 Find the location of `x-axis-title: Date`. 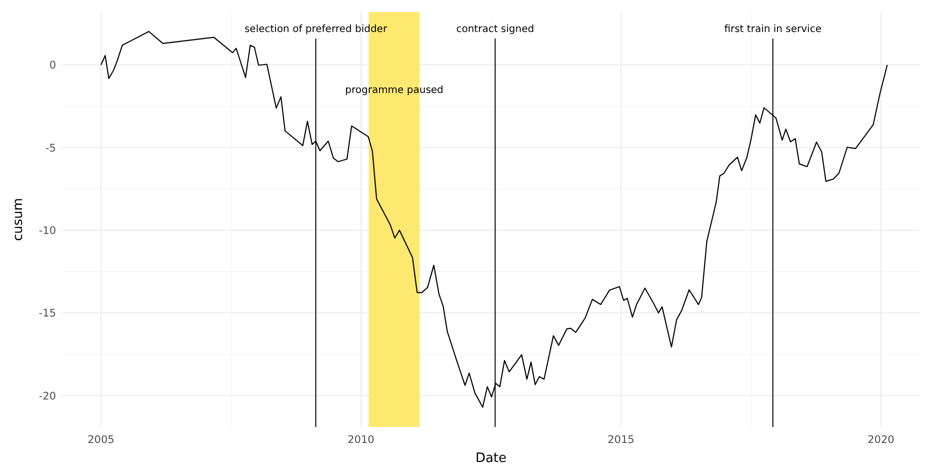

x-axis-title: Date is located at coordinates (491, 458).